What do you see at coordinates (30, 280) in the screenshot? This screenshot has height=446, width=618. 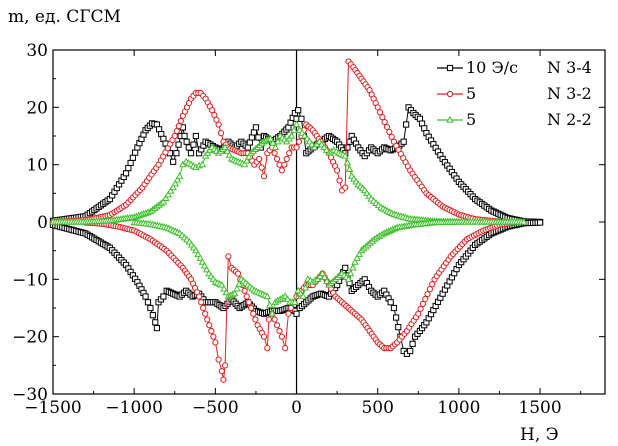 I see `y-tick-label: −10` at bounding box center [30, 280].